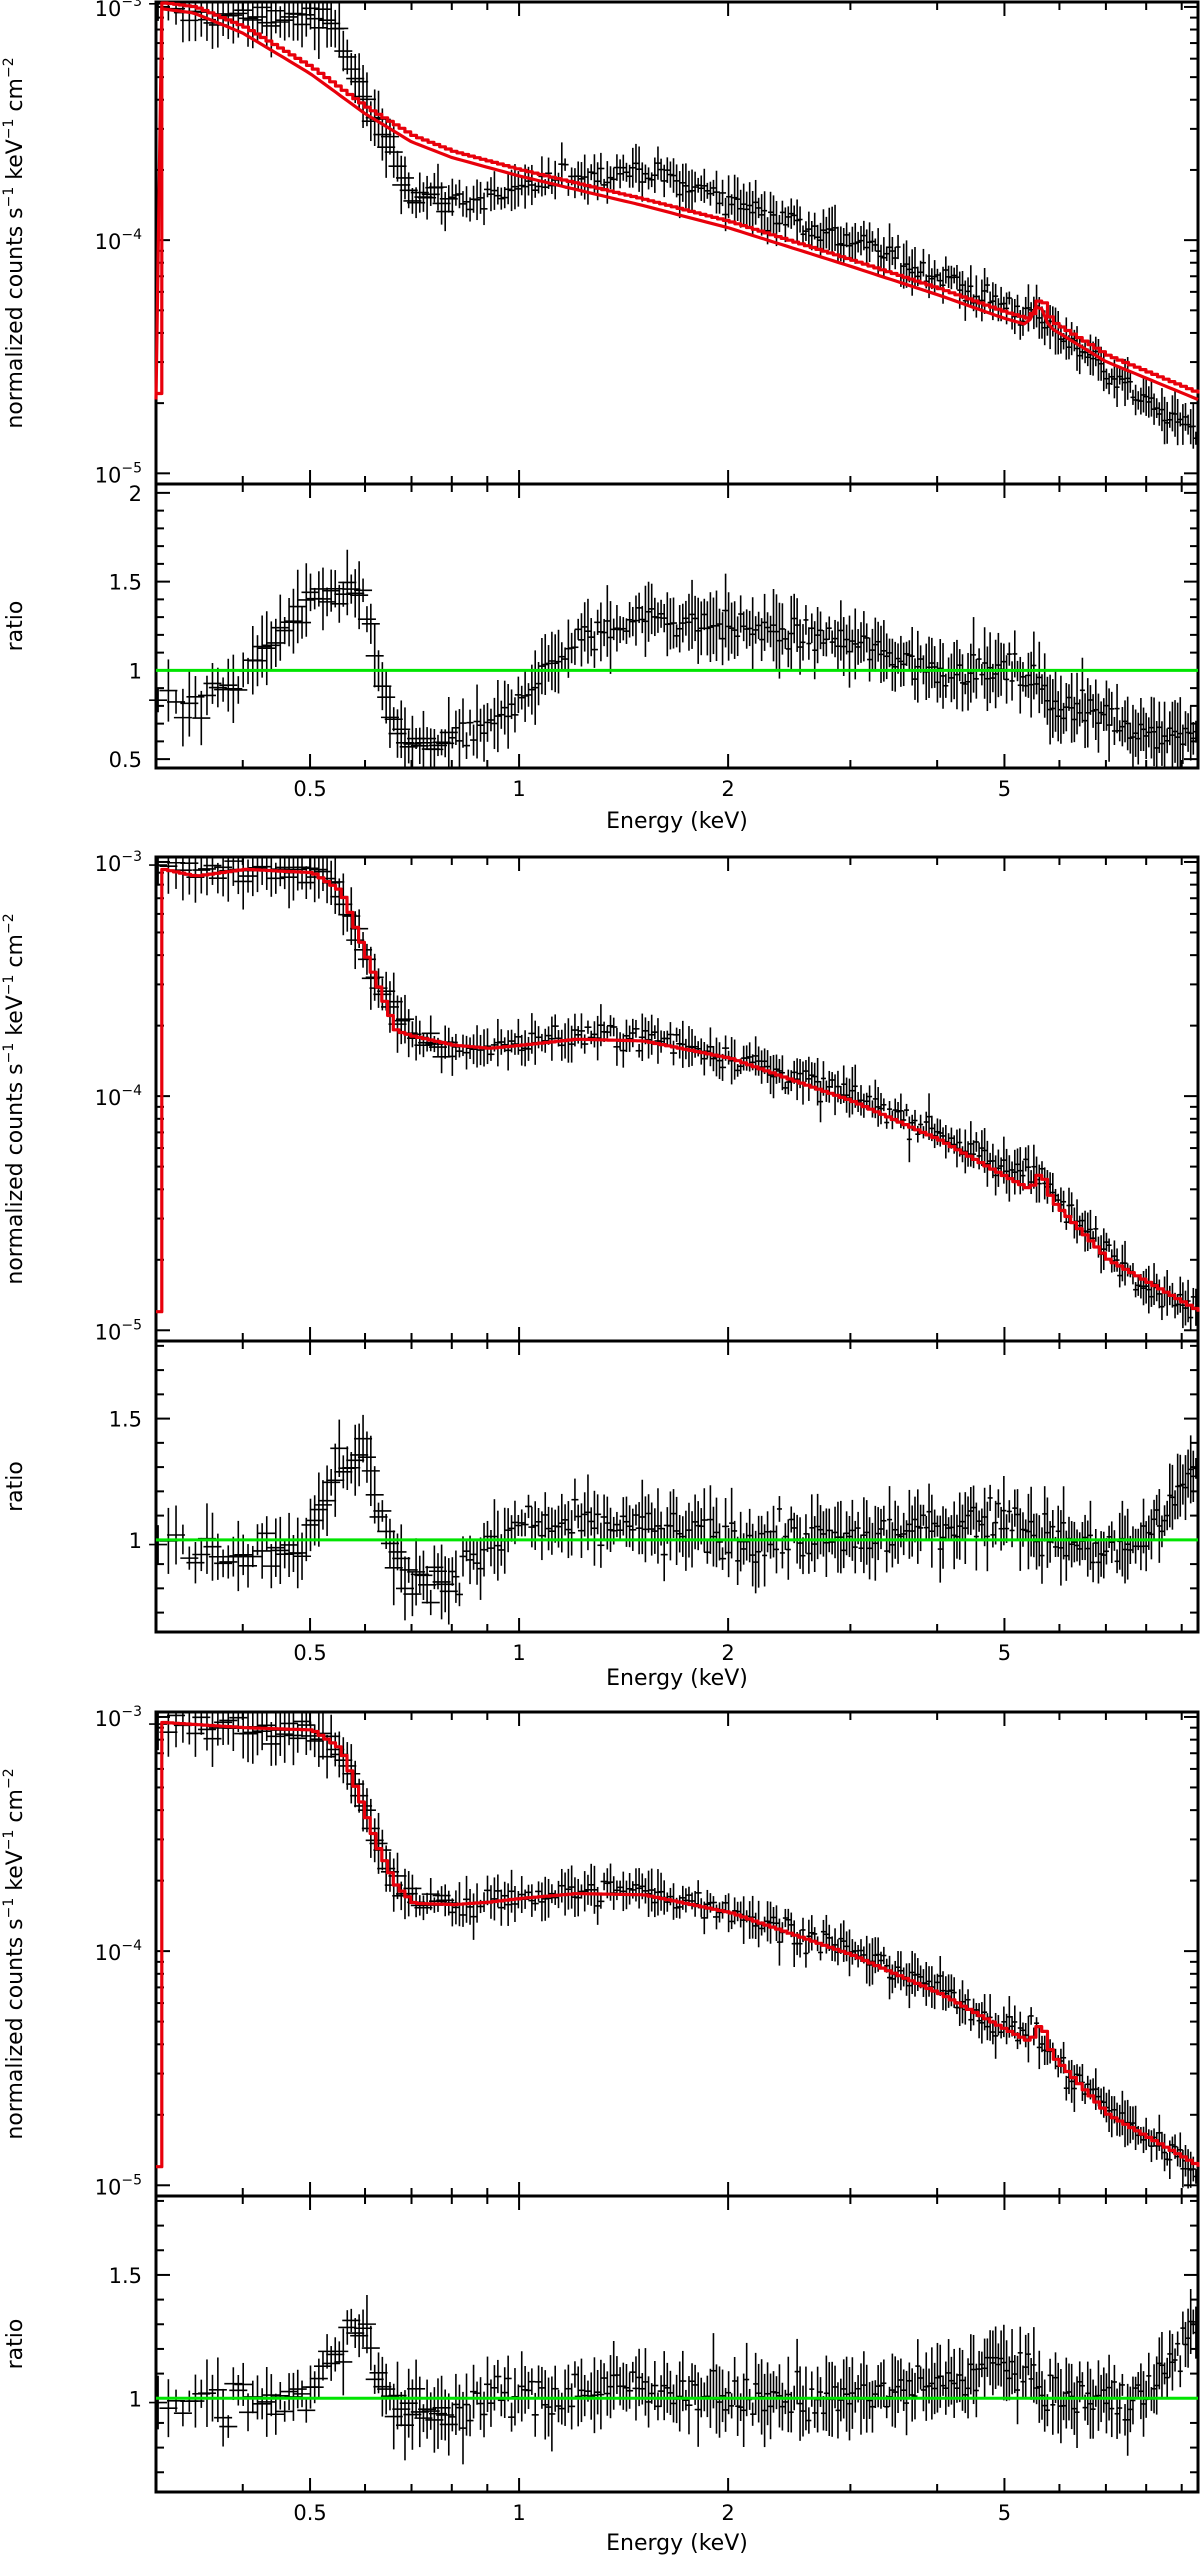 The image size is (1200, 2557). I want to click on ratio-panel-3: 1 1.5 ratio 0.5 1 2 5 Energy (keV), so click(601, 2375).